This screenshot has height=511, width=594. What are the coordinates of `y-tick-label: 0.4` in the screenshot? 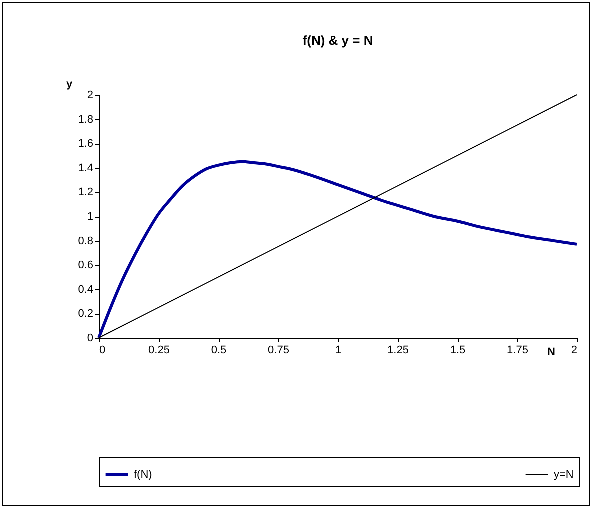 It's located at (86, 290).